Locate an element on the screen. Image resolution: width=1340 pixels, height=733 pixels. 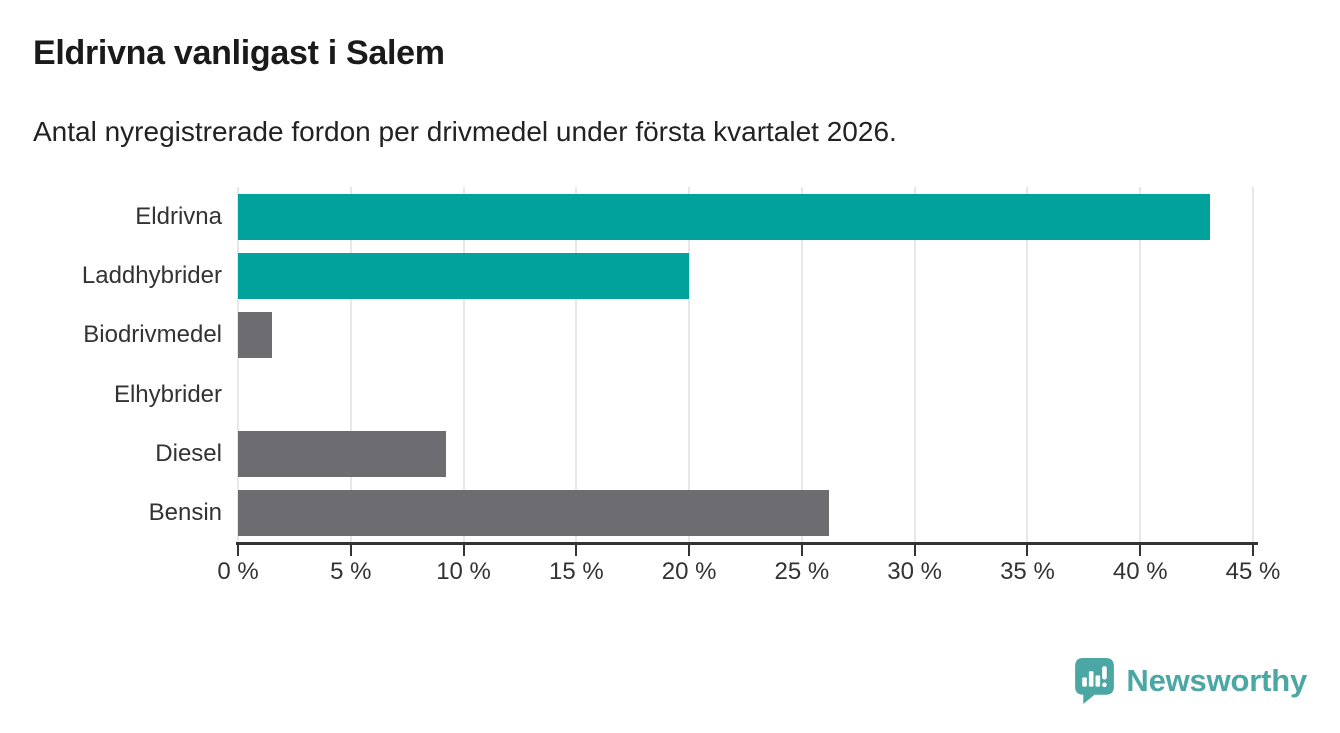
x-axis-tick-label: 25 % is located at coordinates (802, 571).